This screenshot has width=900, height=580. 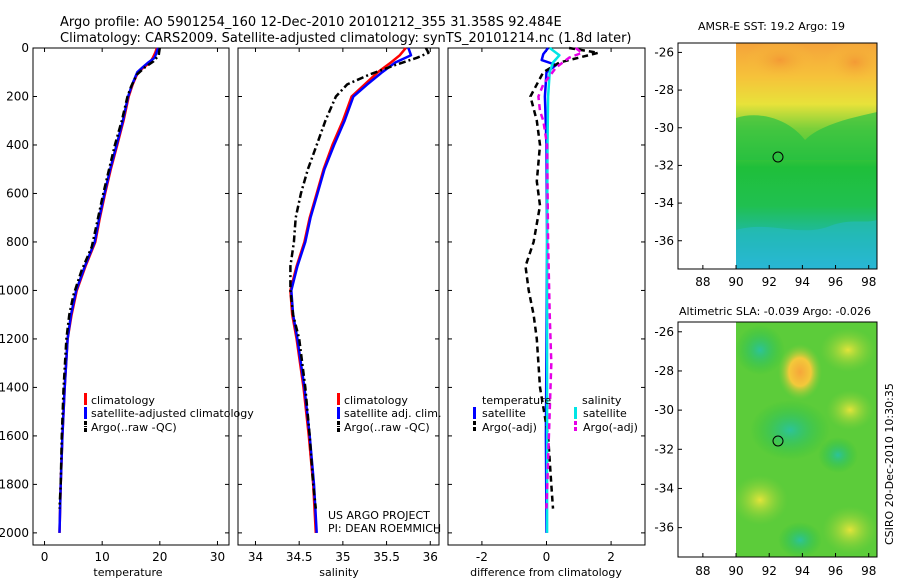 What do you see at coordinates (474, 413) in the screenshot?
I see `legend-swatch-temp-satellite` at bounding box center [474, 413].